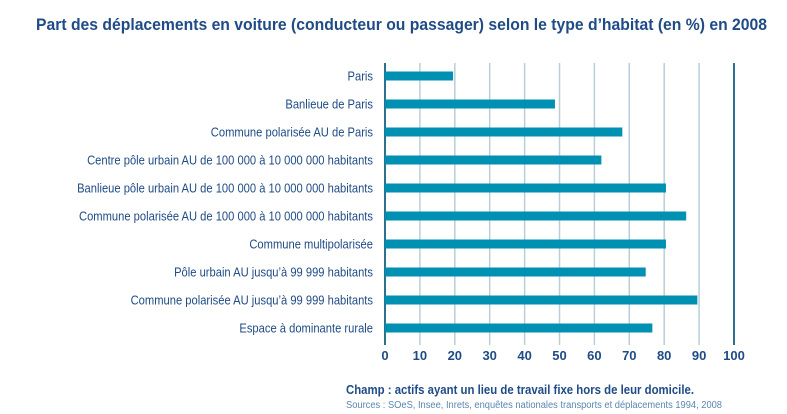 This screenshot has width=787, height=414. Describe the element at coordinates (455, 355) in the screenshot. I see `x-tick-label: 20` at that location.